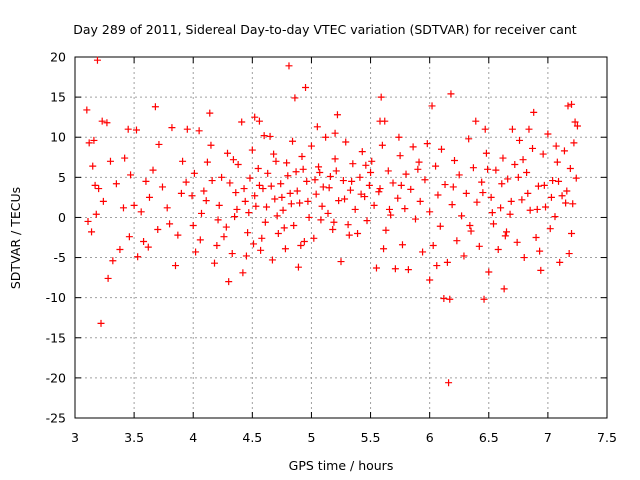 The image size is (640, 480). I want to click on x-tick-label: 7, so click(548, 437).